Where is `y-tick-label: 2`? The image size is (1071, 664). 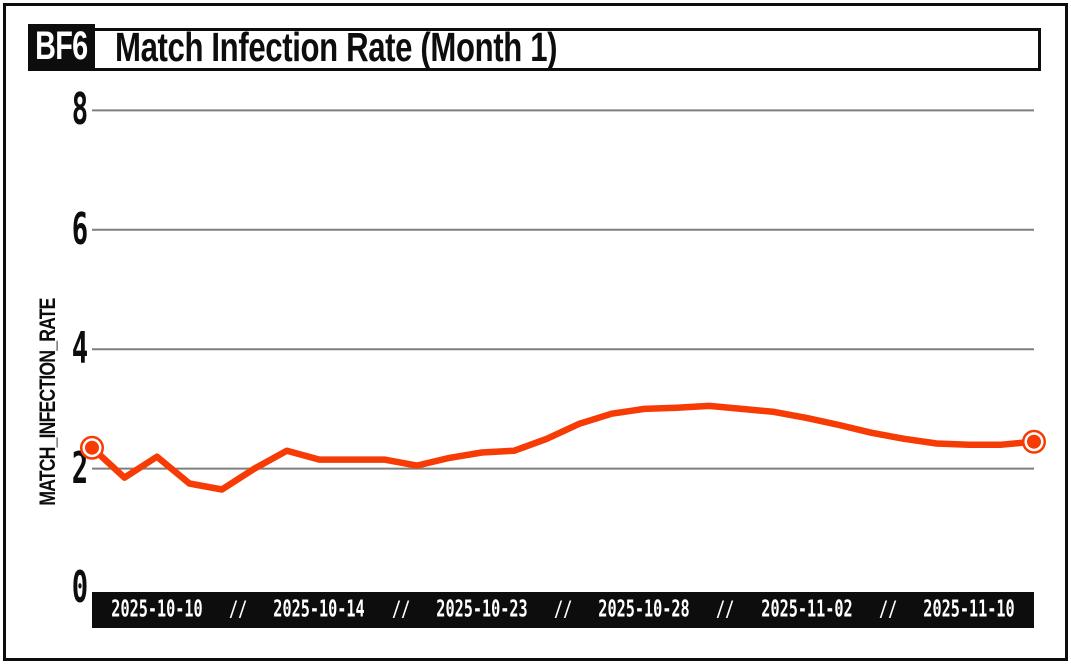 y-tick-label: 2 is located at coordinates (80, 468).